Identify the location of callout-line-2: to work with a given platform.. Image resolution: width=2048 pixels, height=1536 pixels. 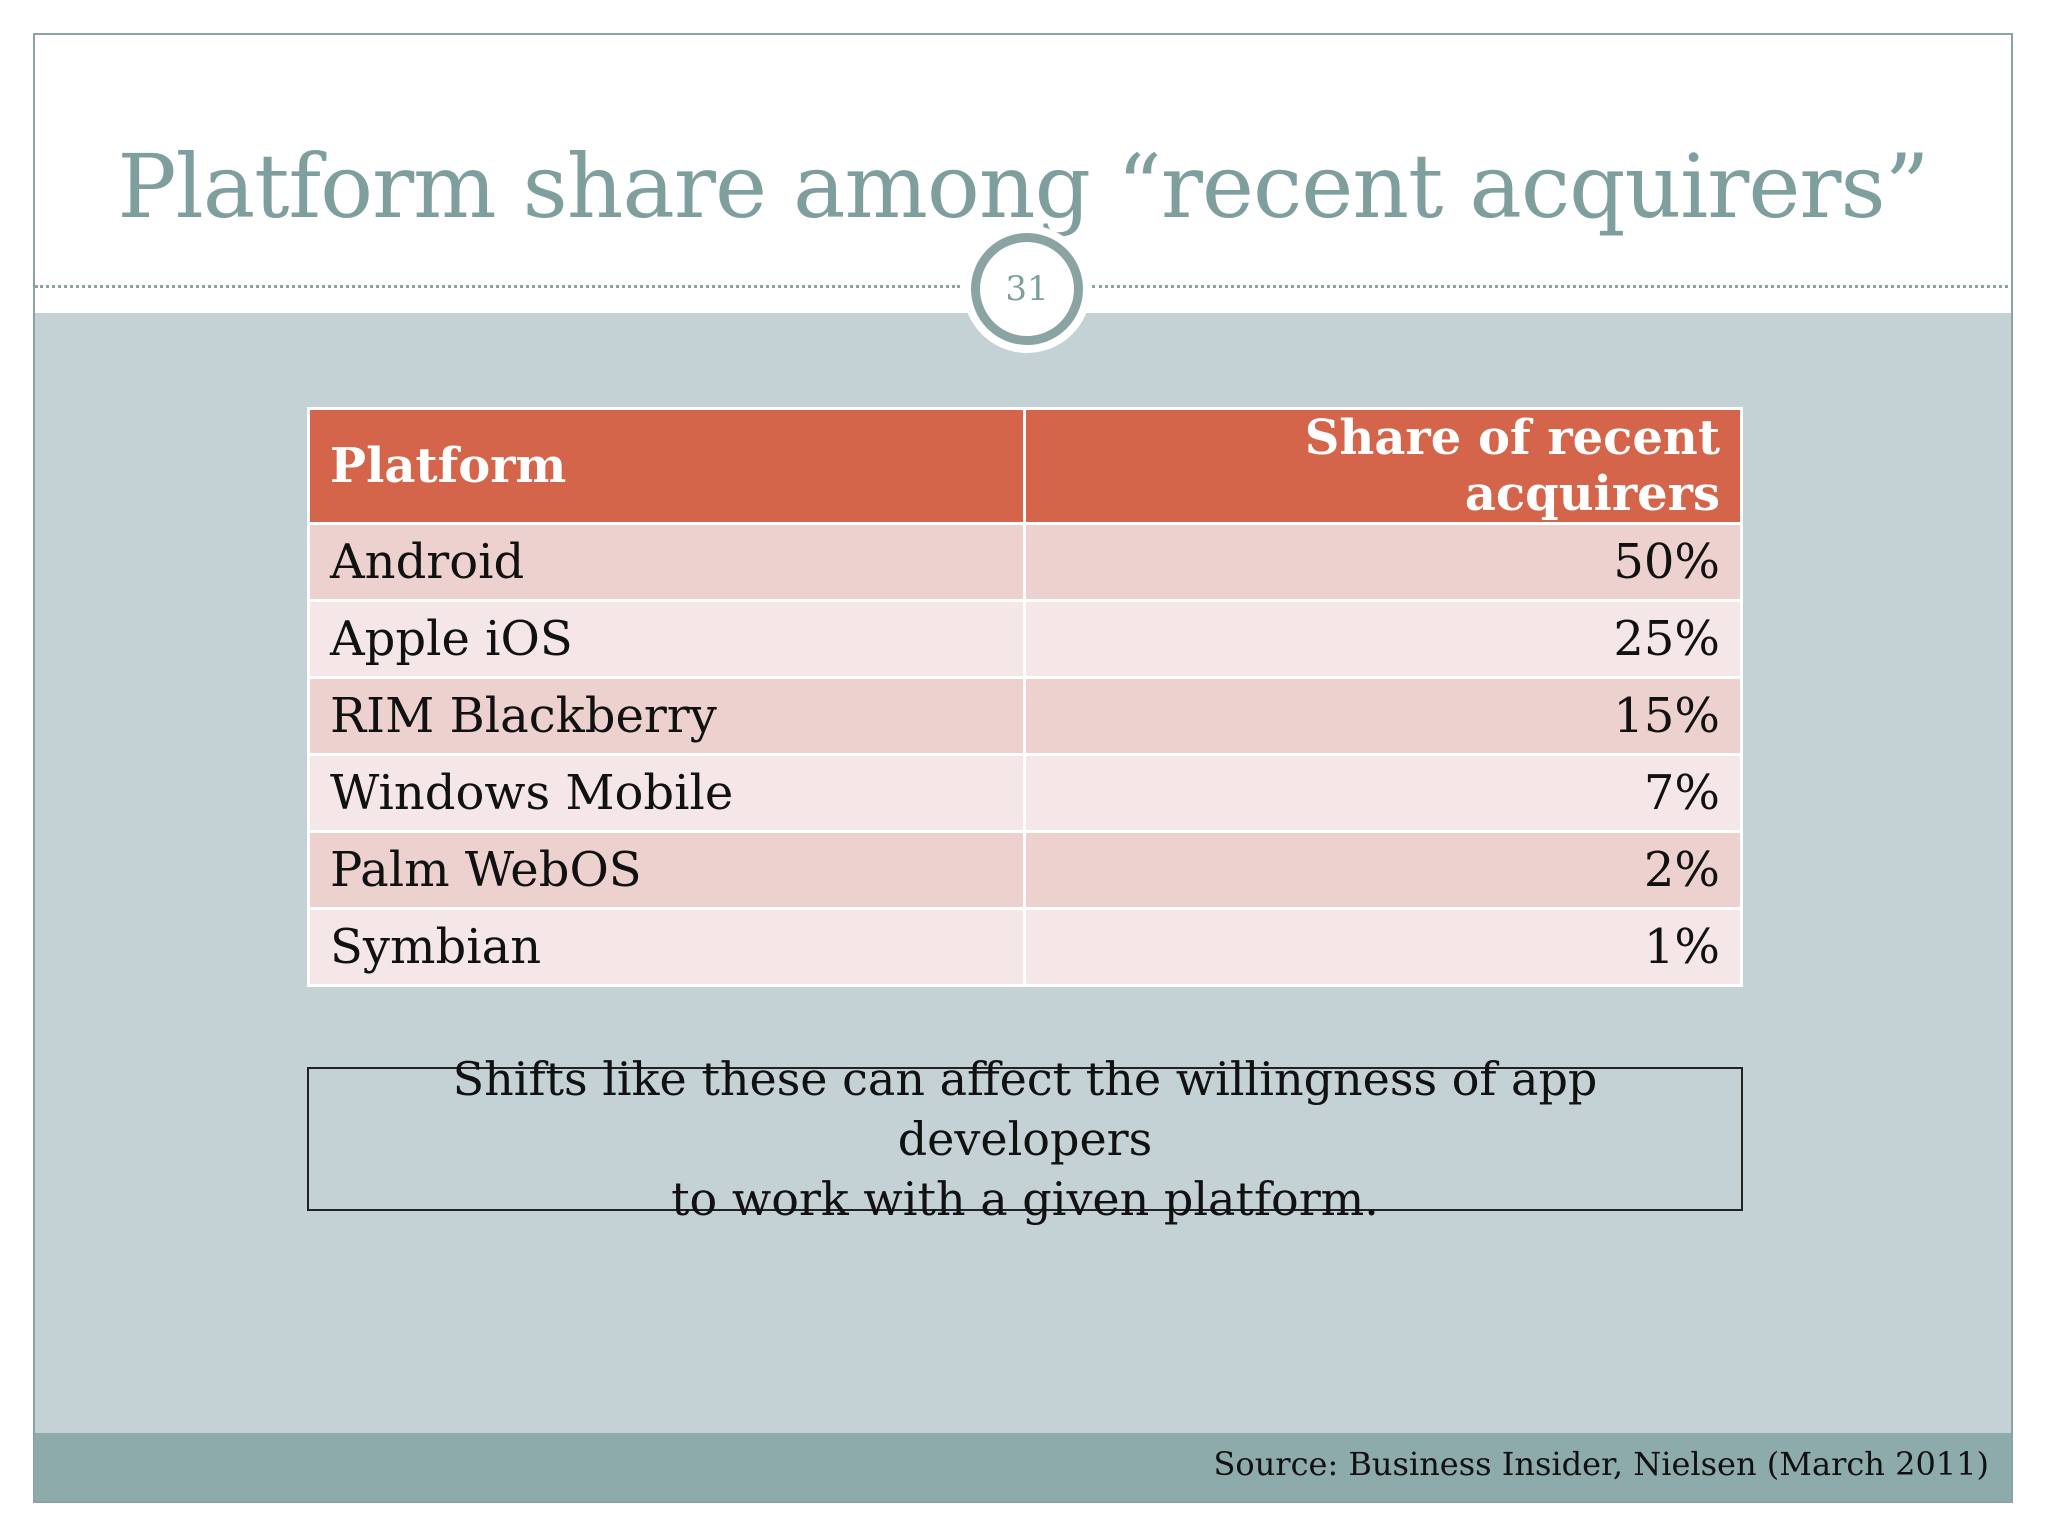
(1025, 1199).